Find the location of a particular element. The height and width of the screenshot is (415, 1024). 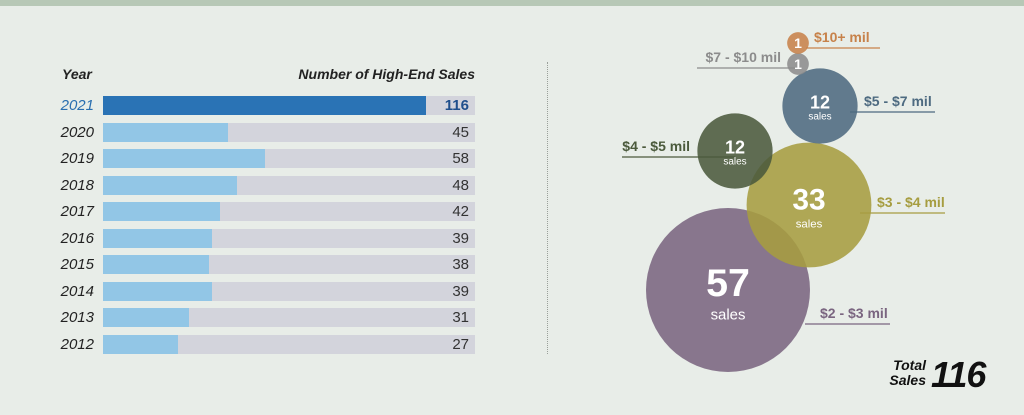

bar-track-2017: 42 is located at coordinates (289, 211).